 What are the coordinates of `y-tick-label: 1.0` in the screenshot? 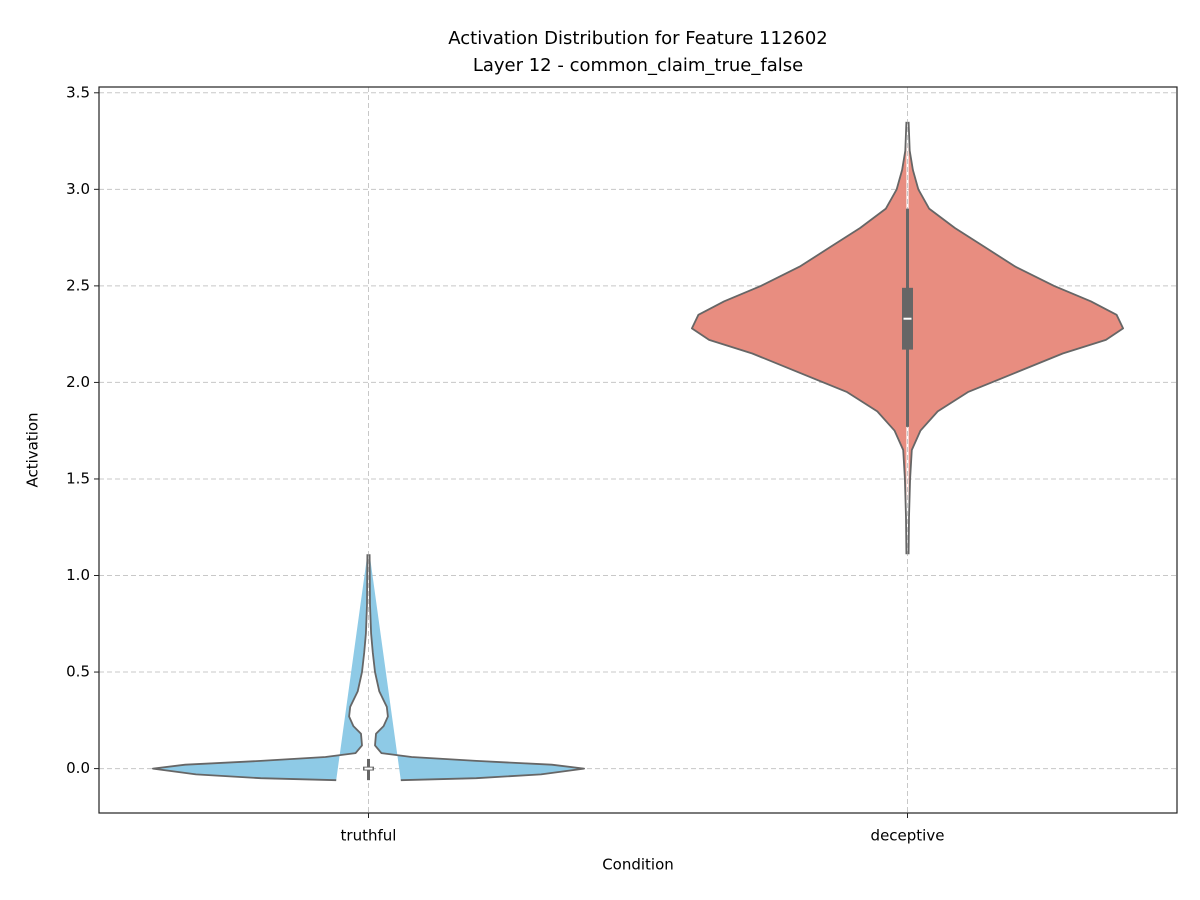 It's located at (78, 575).